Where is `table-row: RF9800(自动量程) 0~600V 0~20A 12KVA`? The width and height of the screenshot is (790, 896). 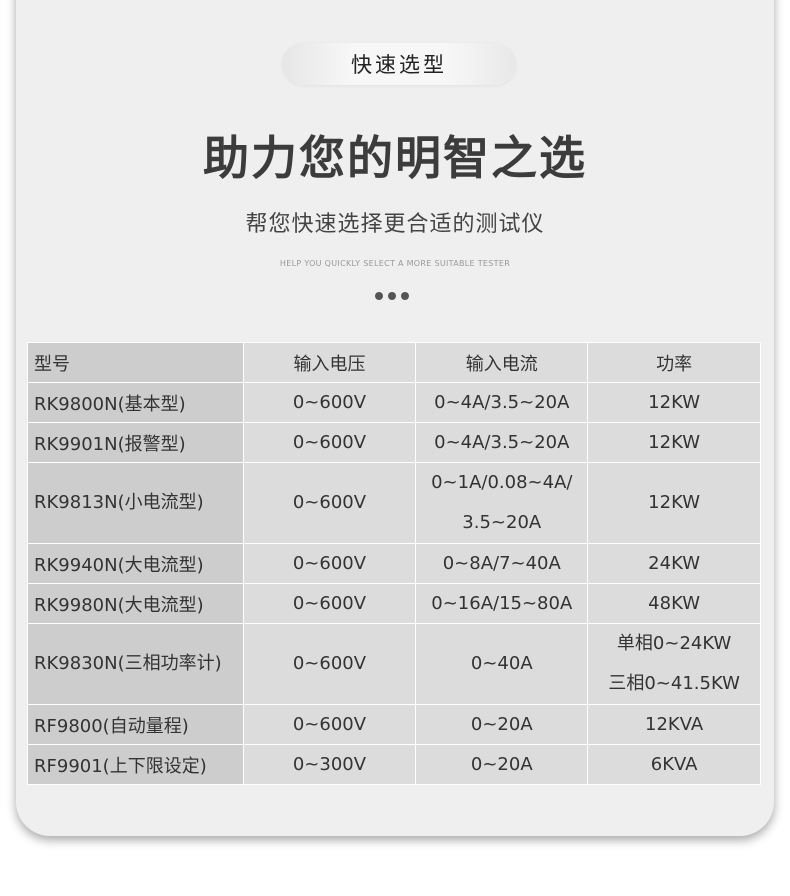 table-row: RF9800(自动量程) 0~600V 0~20A 12KVA is located at coordinates (394, 724).